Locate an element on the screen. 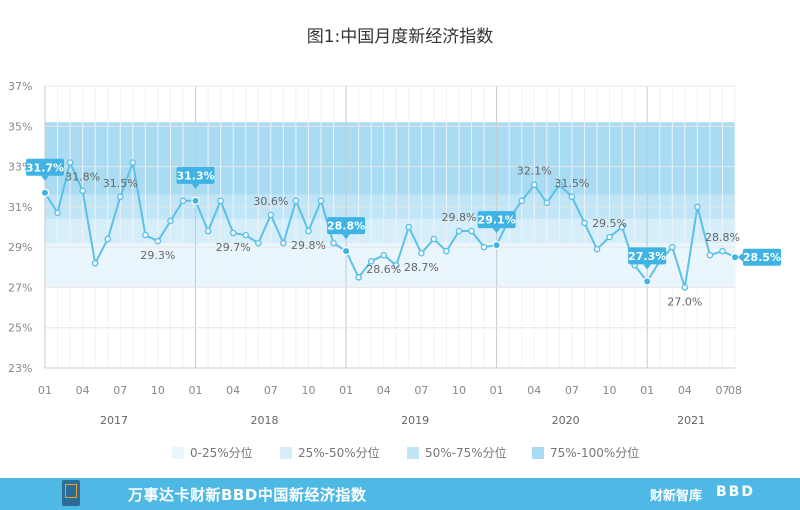  legend-label: 25%-50%分位 is located at coordinates (339, 453).